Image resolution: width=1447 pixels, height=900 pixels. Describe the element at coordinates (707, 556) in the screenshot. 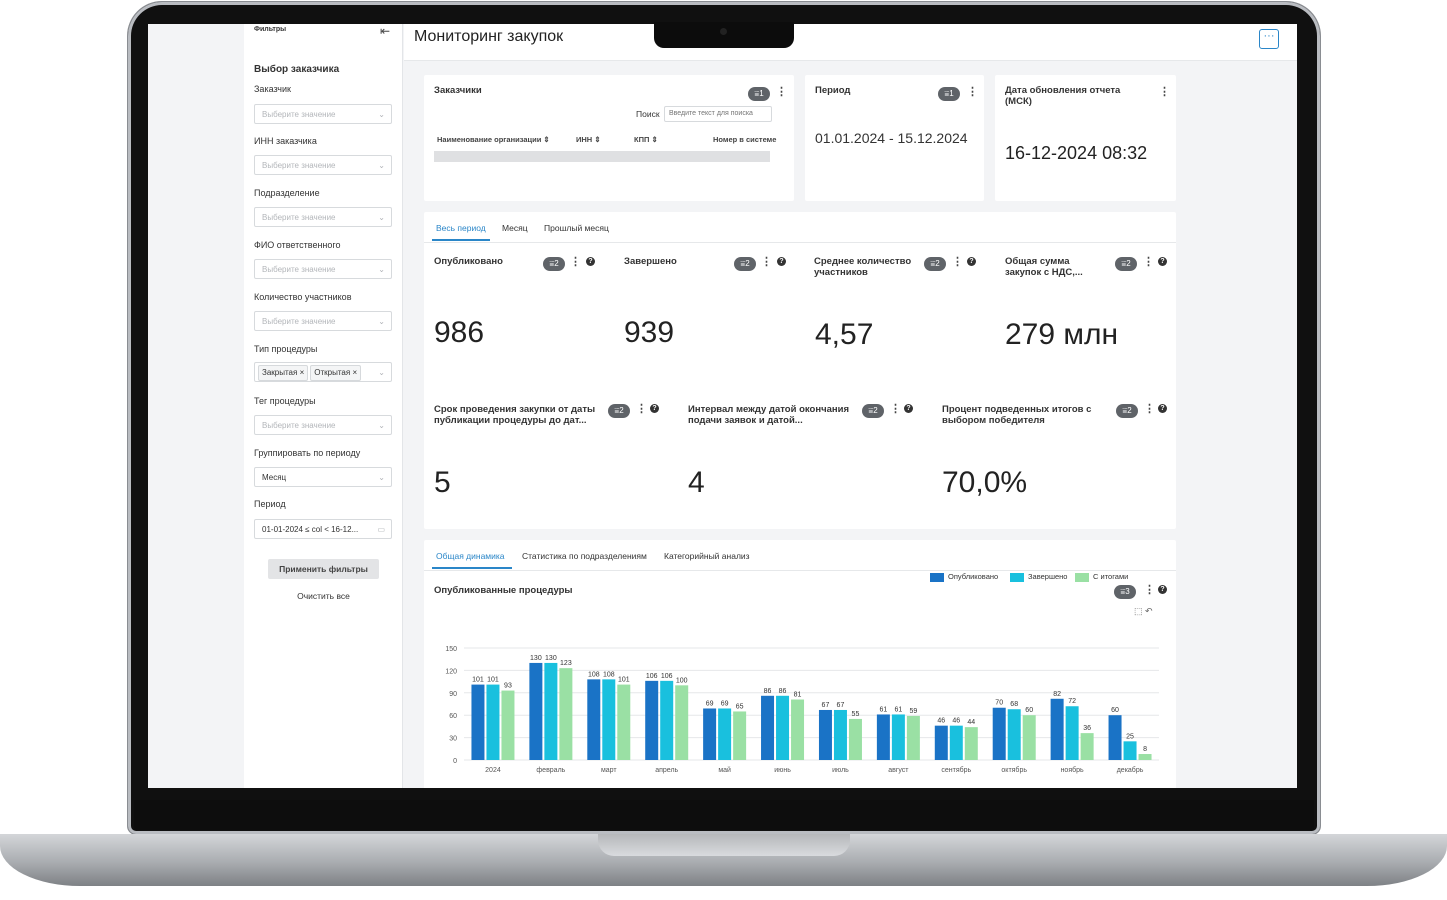

I see `tab-category-analysis: Категорийный анализ` at that location.